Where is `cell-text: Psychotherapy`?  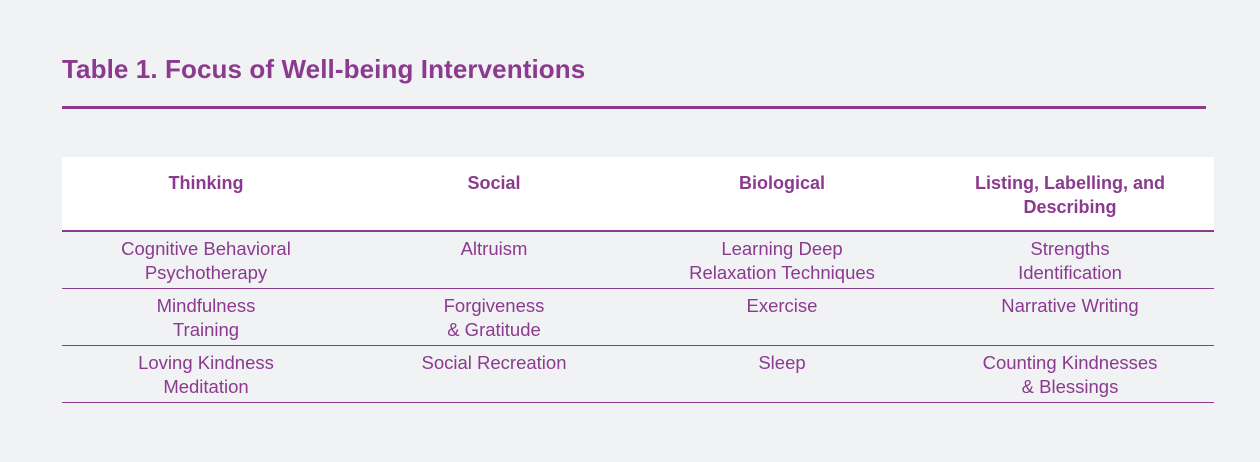 cell-text: Psychotherapy is located at coordinates (206, 272).